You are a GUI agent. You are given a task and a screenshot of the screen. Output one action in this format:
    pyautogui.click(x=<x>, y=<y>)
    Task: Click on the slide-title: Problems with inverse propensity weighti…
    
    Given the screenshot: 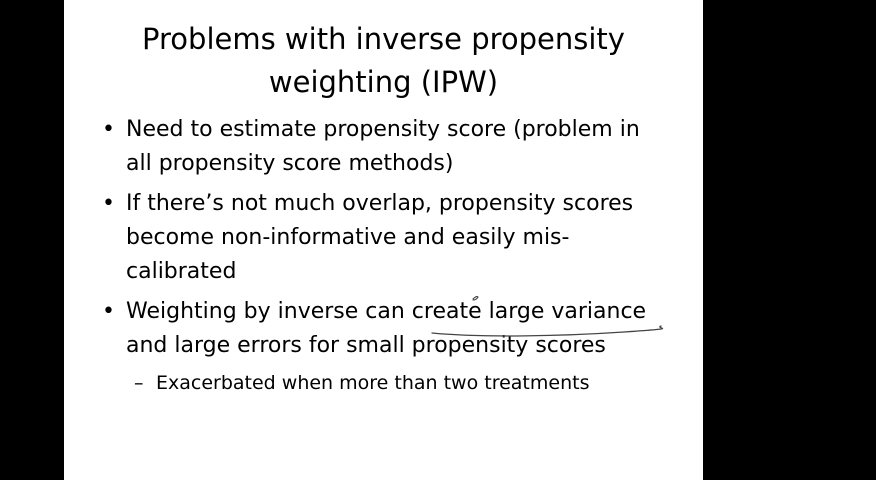 What is the action you would take?
    pyautogui.click(x=383, y=61)
    